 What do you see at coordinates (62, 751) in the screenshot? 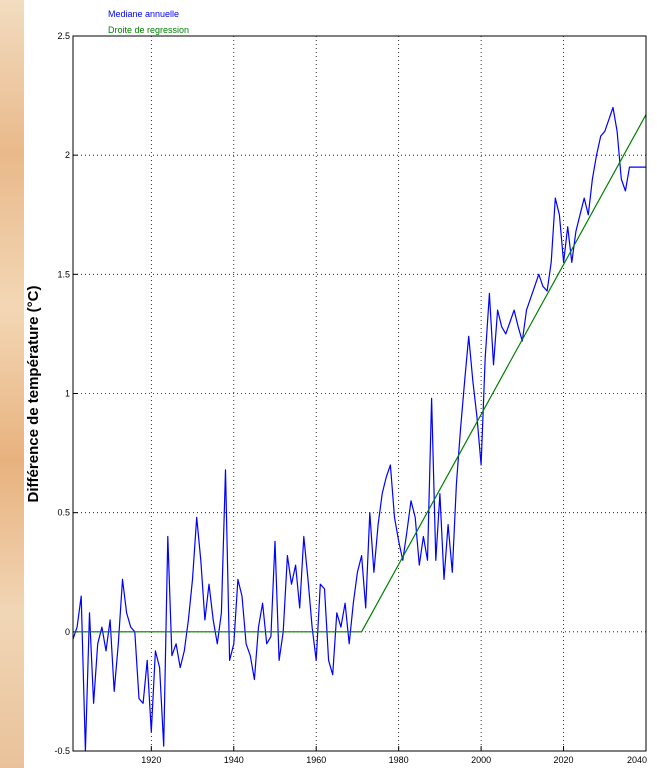
I see `y-tick-label: -0.5` at bounding box center [62, 751].